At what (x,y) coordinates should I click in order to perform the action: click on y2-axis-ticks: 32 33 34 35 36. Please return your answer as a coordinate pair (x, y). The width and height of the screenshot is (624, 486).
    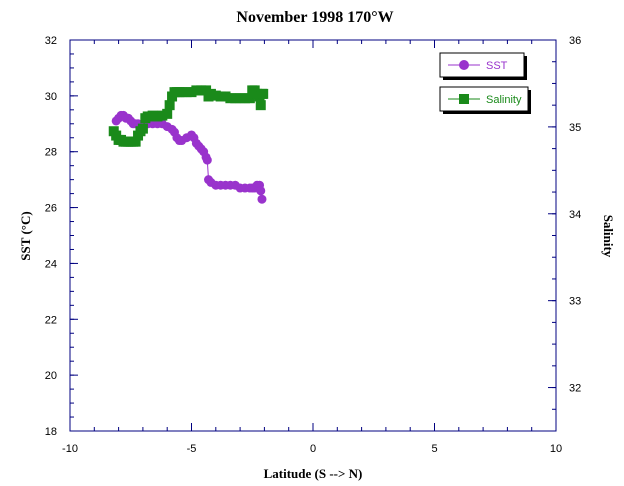
    Looking at the image, I should click on (564, 215).